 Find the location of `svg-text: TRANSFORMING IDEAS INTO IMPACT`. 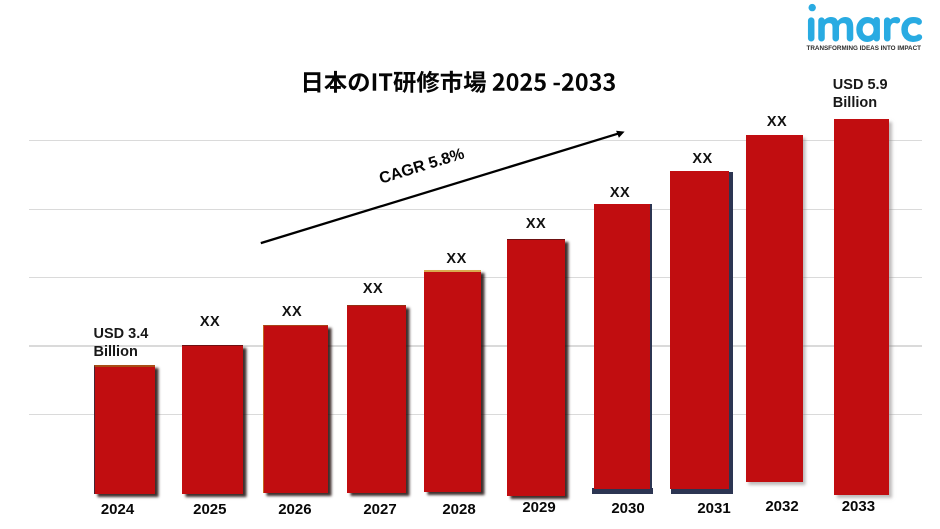

svg-text: TRANSFORMING IDEAS INTO IMPACT is located at coordinates (864, 48).